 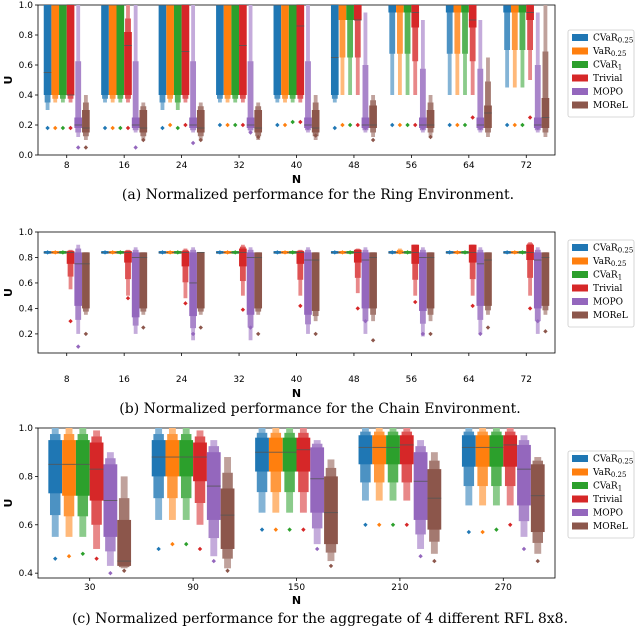 What do you see at coordinates (26, 429) in the screenshot?
I see `y-tick-label: 1.0` at bounding box center [26, 429].